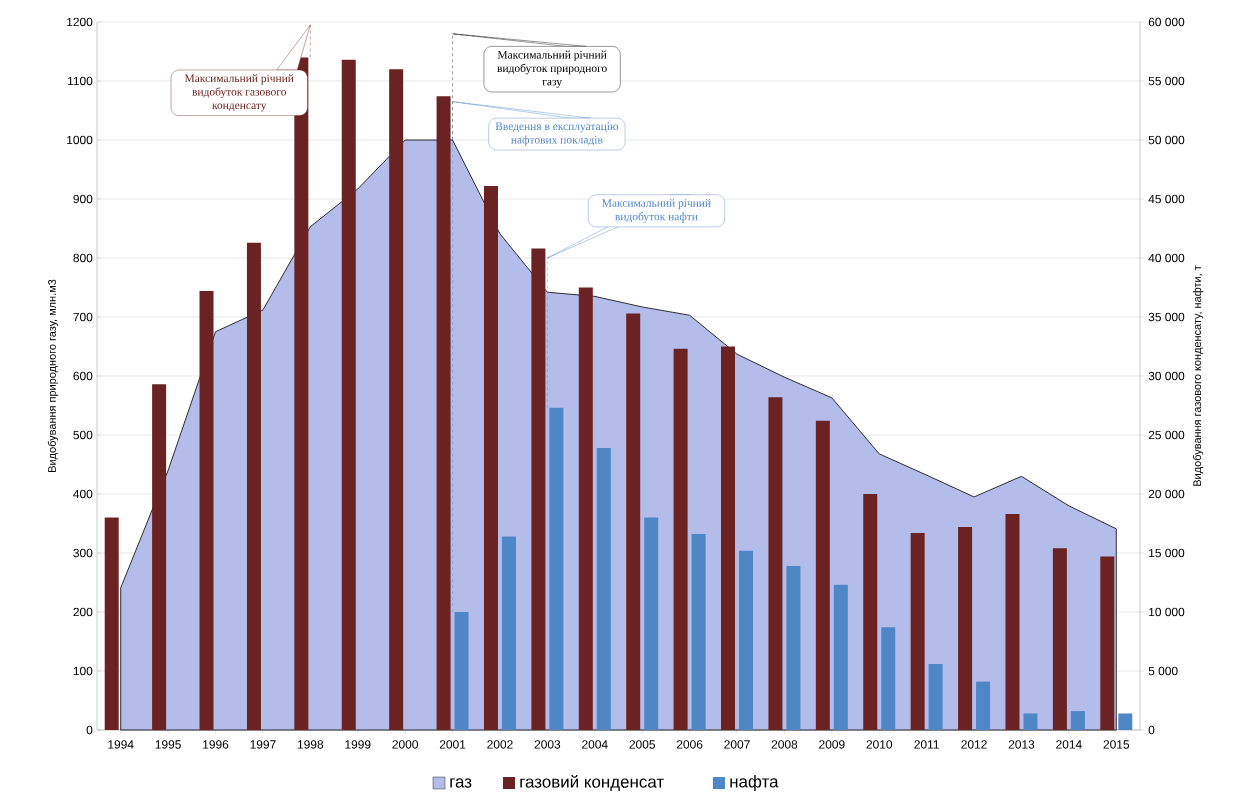 This screenshot has width=1237, height=801. I want to click on legend-label: газовий конденсат, so click(592, 783).